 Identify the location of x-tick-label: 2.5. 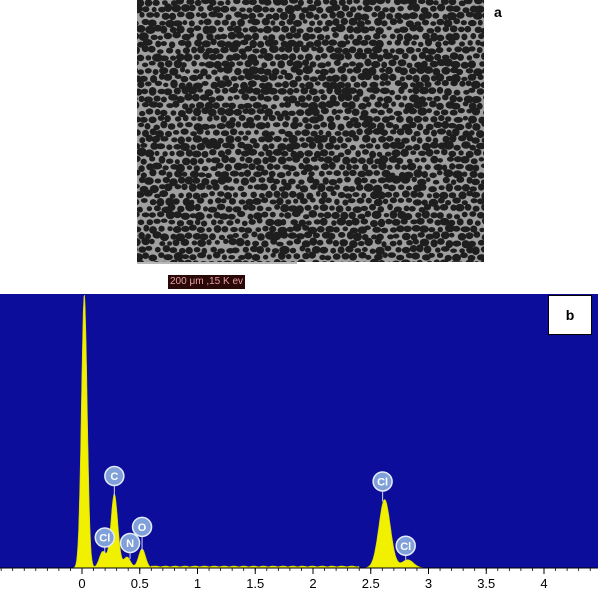
(371, 583).